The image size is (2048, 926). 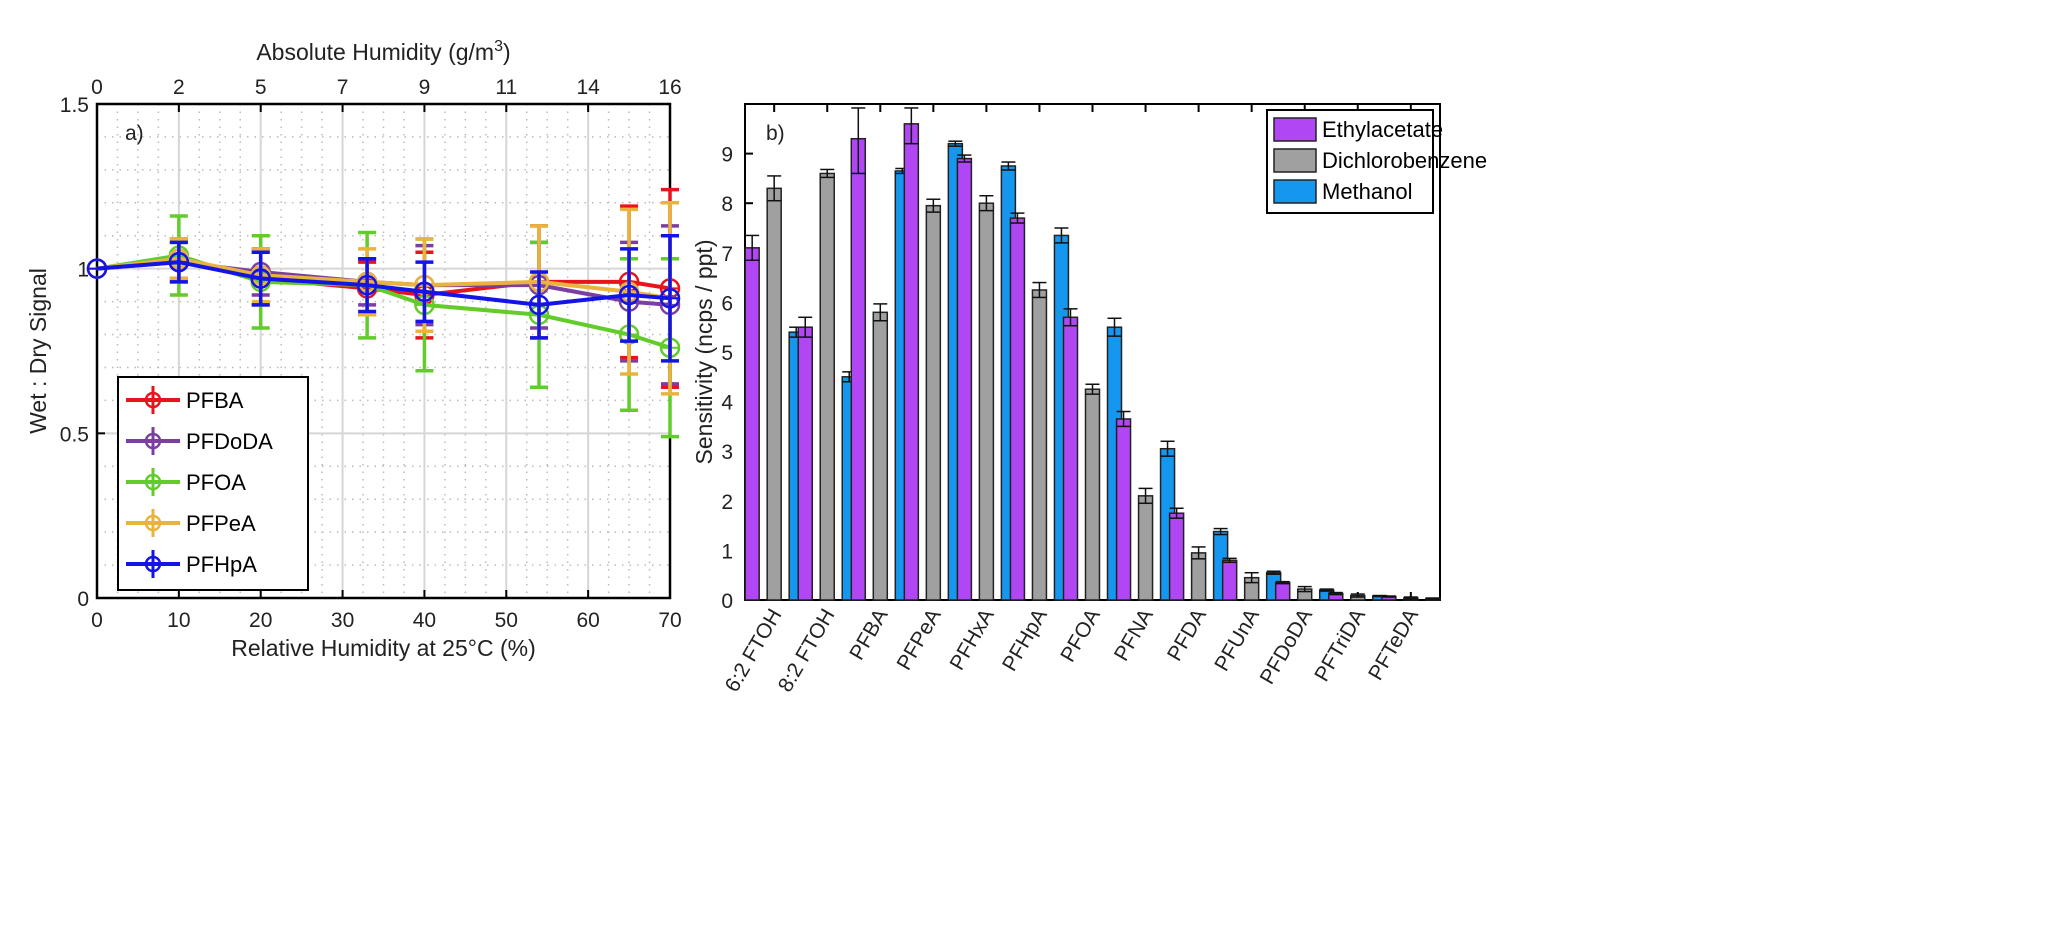 What do you see at coordinates (1382, 129) in the screenshot?
I see `legend-label: Ethylacetate` at bounding box center [1382, 129].